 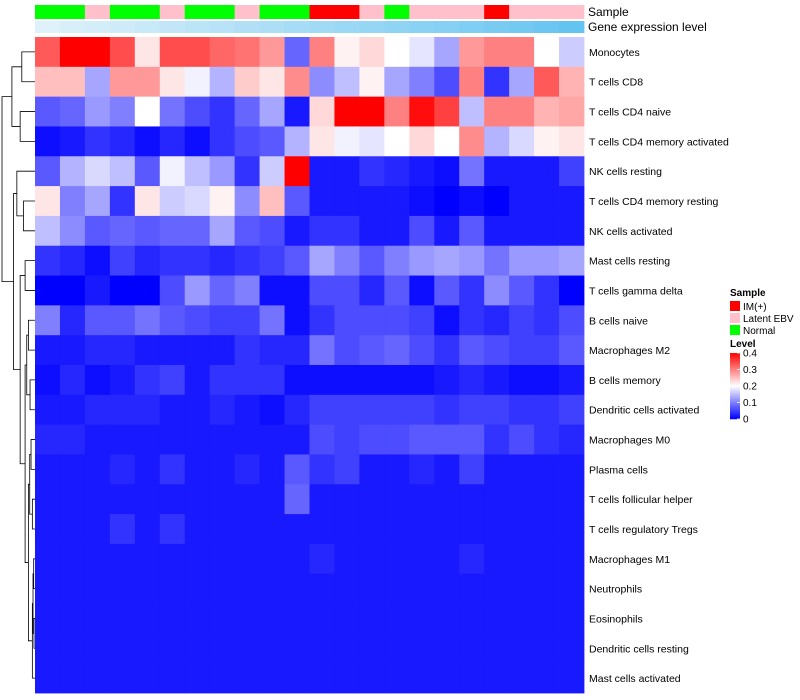 I want to click on row-label: T cells regulatory Tregs, so click(x=643, y=530).